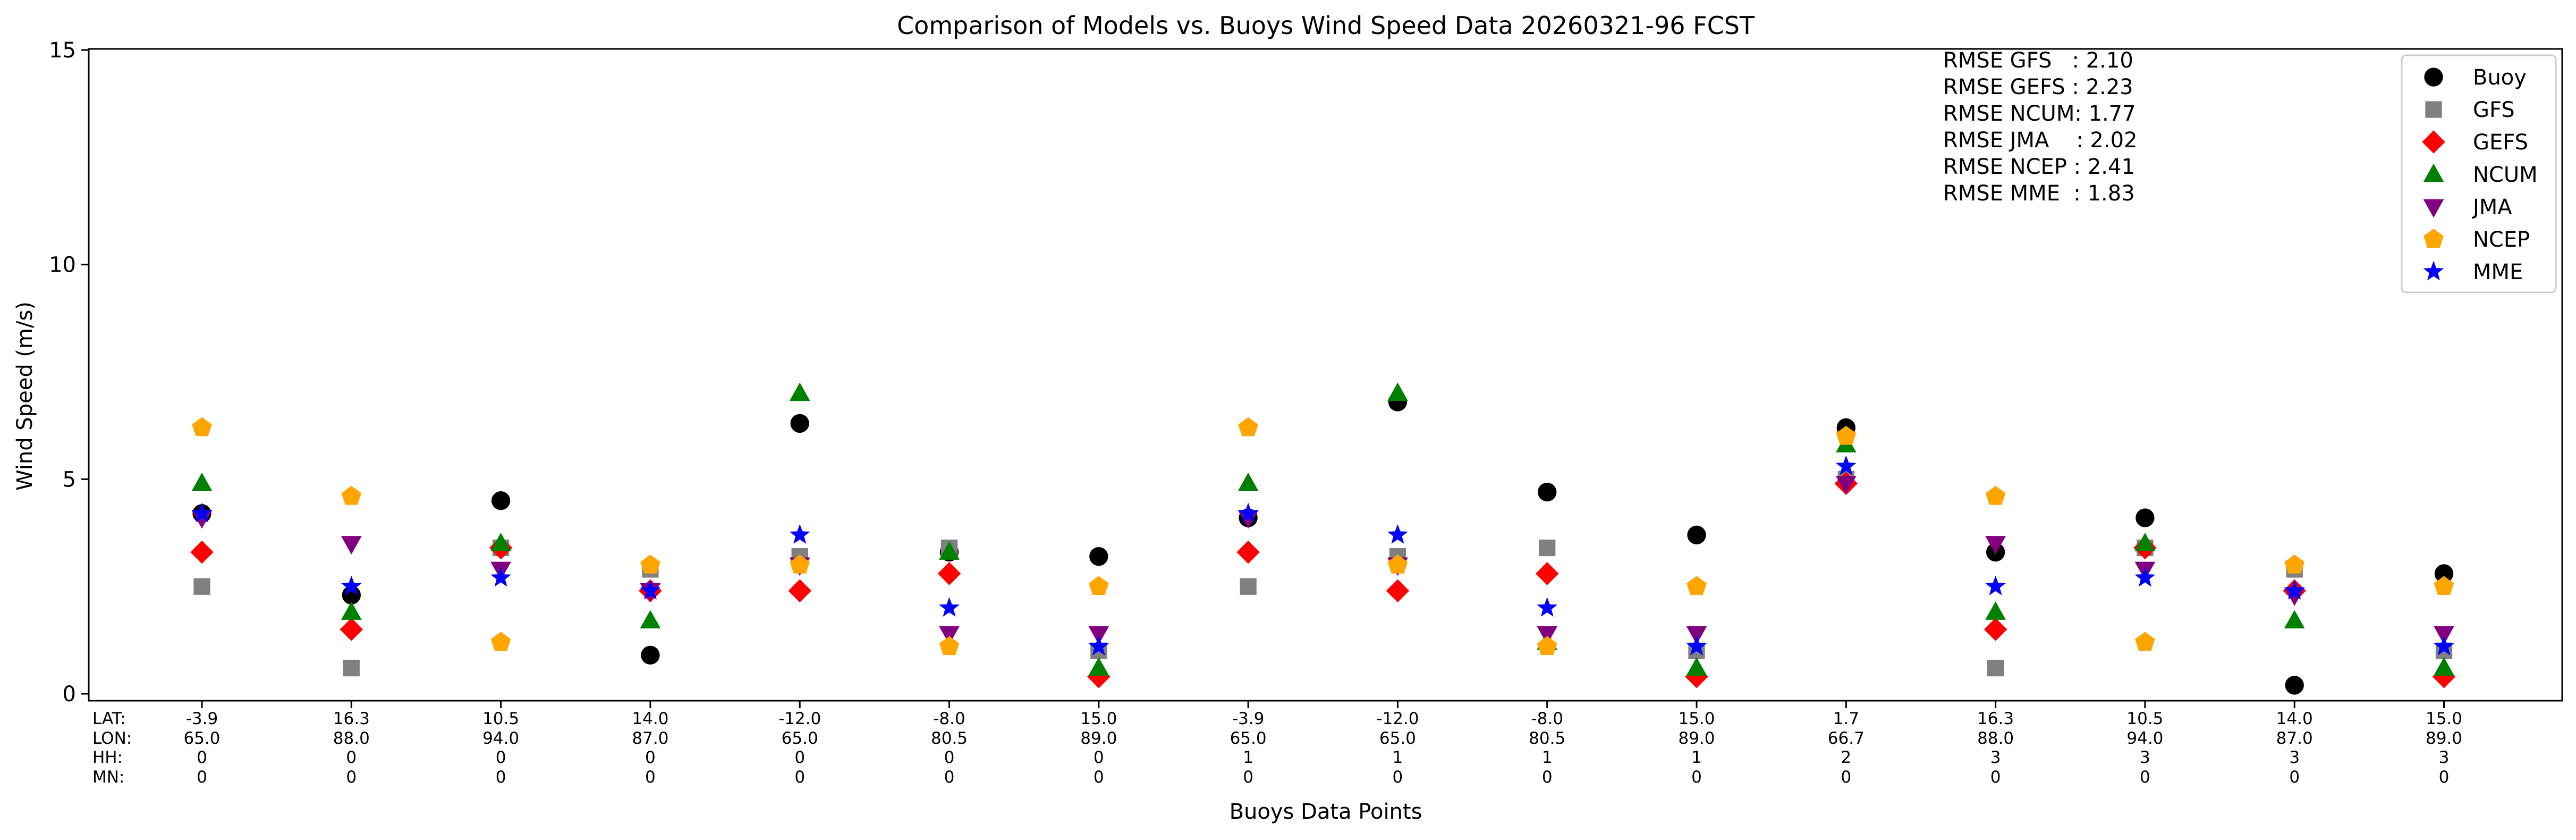  I want to click on legend-mme-marker, so click(2433, 271).